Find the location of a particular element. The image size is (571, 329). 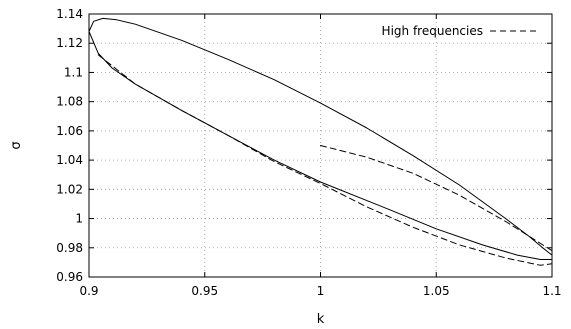

y-tick-label: 1.06 is located at coordinates (69, 131).